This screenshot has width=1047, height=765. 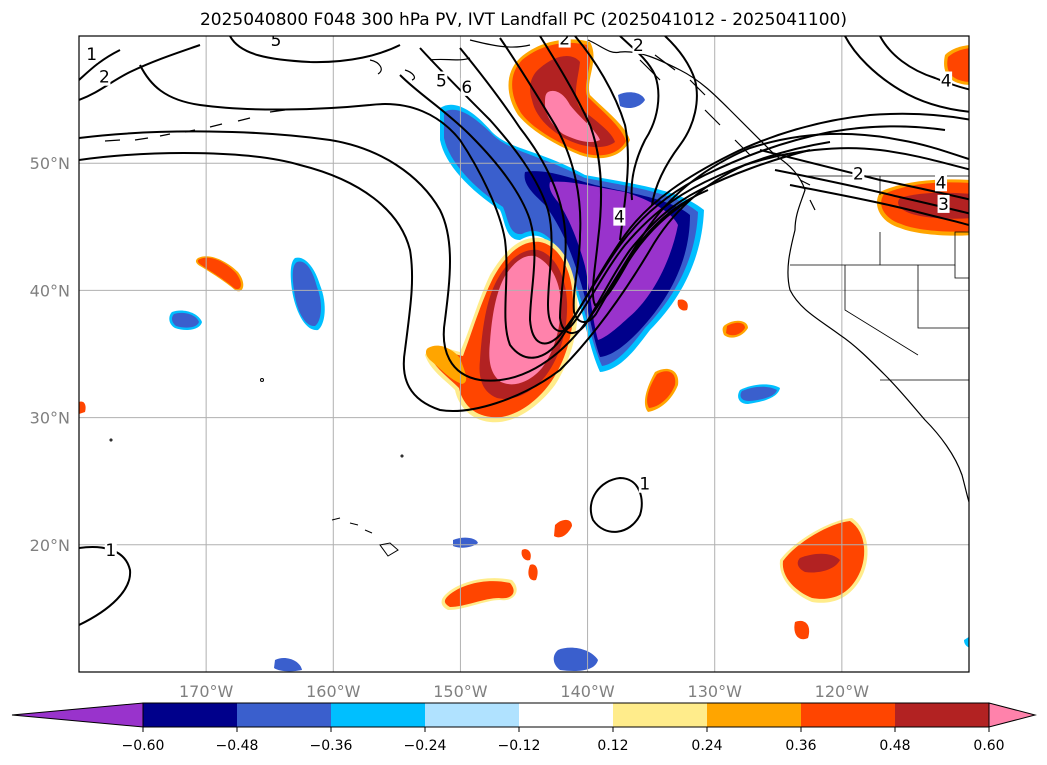 What do you see at coordinates (50, 545) in the screenshot?
I see `lat-tick-label: 20°N` at bounding box center [50, 545].